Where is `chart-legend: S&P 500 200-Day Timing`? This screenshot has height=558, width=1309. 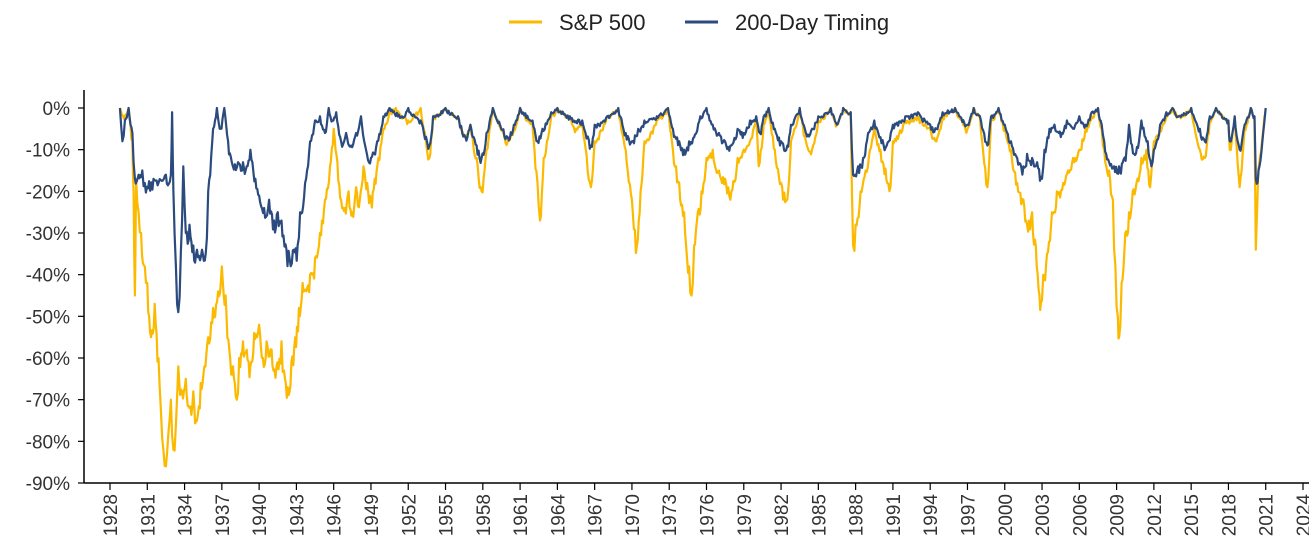 chart-legend: S&P 500 200-Day Timing is located at coordinates (699, 22).